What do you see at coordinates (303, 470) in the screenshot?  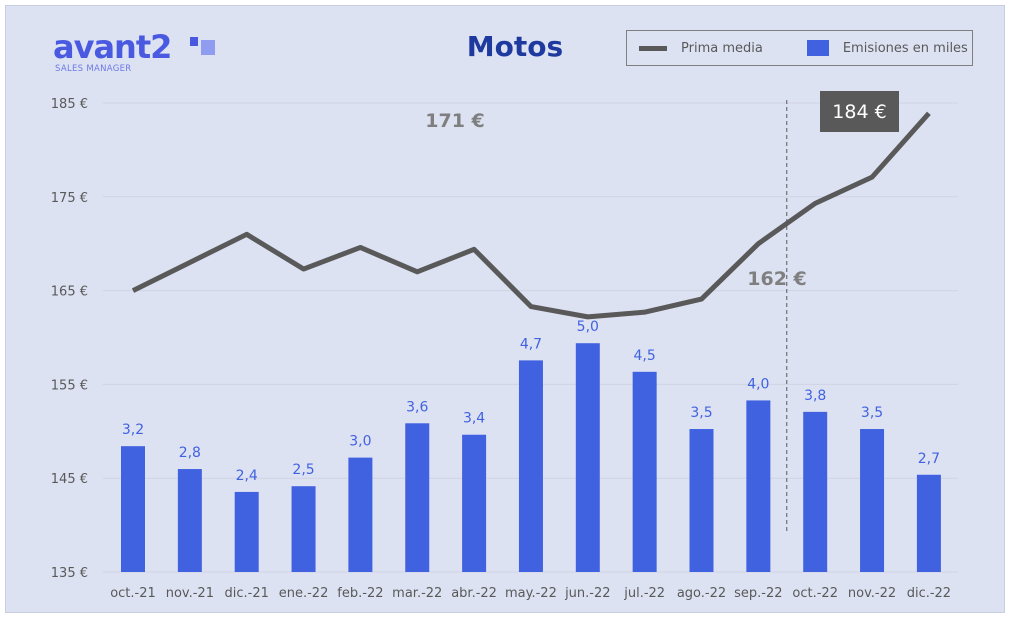 I see `bar-data-label: 2,5` at bounding box center [303, 470].